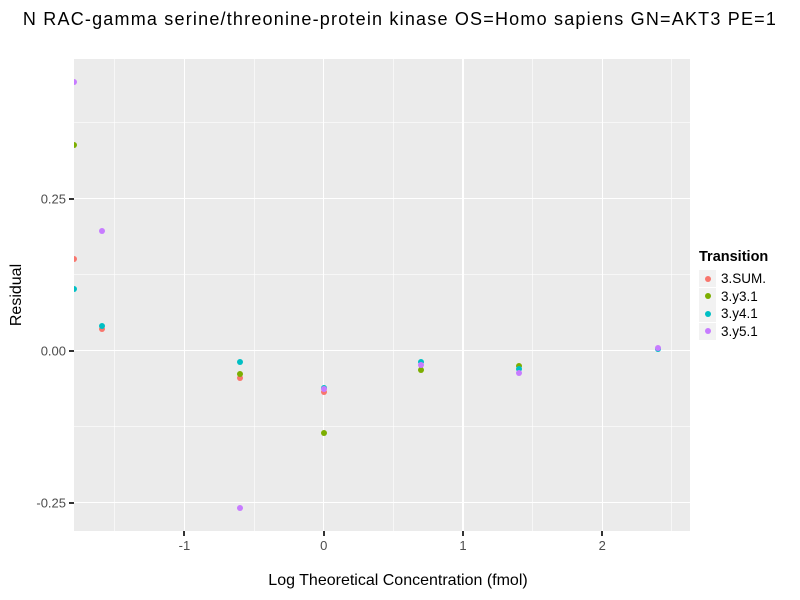 The image size is (800, 600). Describe the element at coordinates (51, 503) in the screenshot. I see `y-tick-label: -0.25` at that location.